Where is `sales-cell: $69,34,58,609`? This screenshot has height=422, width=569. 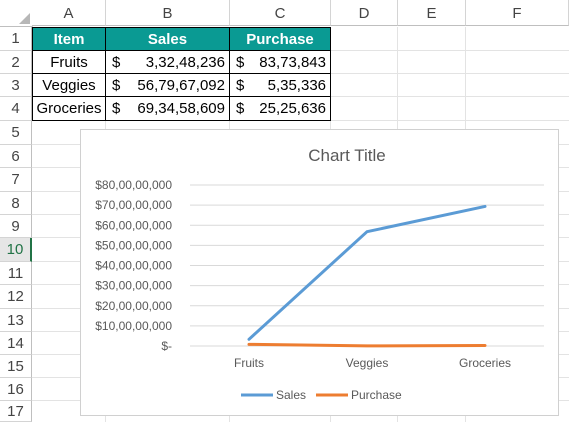
sales-cell: $69,34,58,609 is located at coordinates (168, 109).